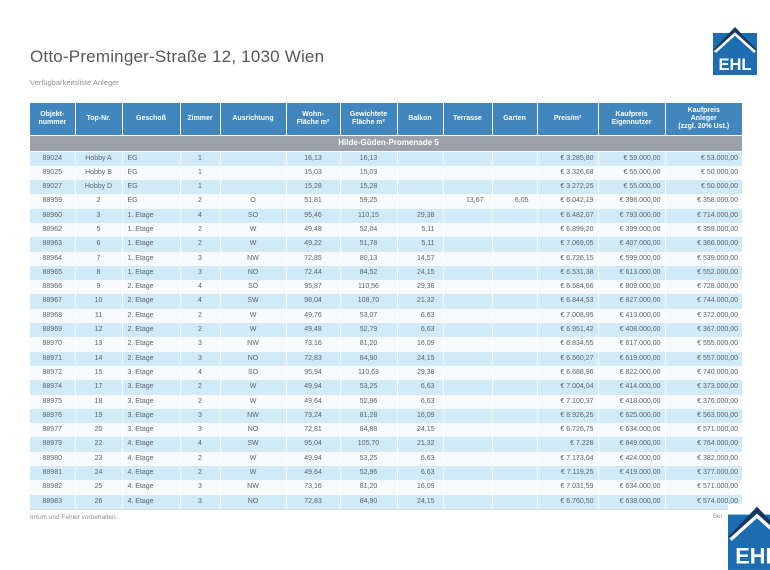 Image resolution: width=770 pixels, height=570 pixels. I want to click on cell: 52,96, so click(368, 473).